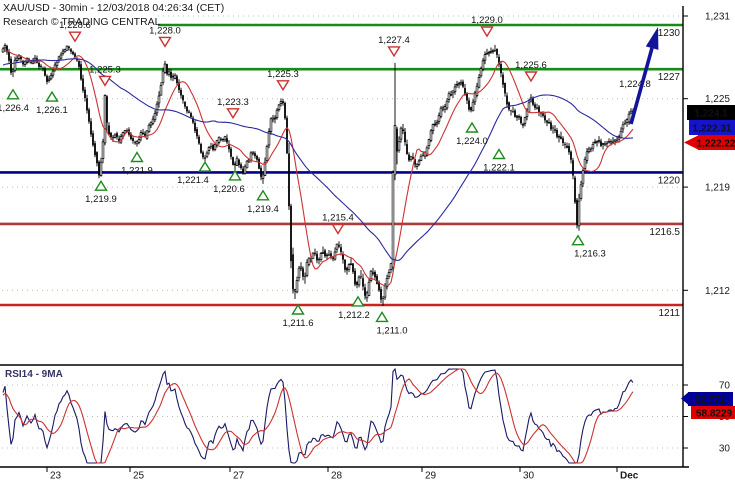 The width and height of the screenshot is (735, 480). Describe the element at coordinates (338, 218) in the screenshot. I see `sell-signal-label: 1,215.4` at that location.